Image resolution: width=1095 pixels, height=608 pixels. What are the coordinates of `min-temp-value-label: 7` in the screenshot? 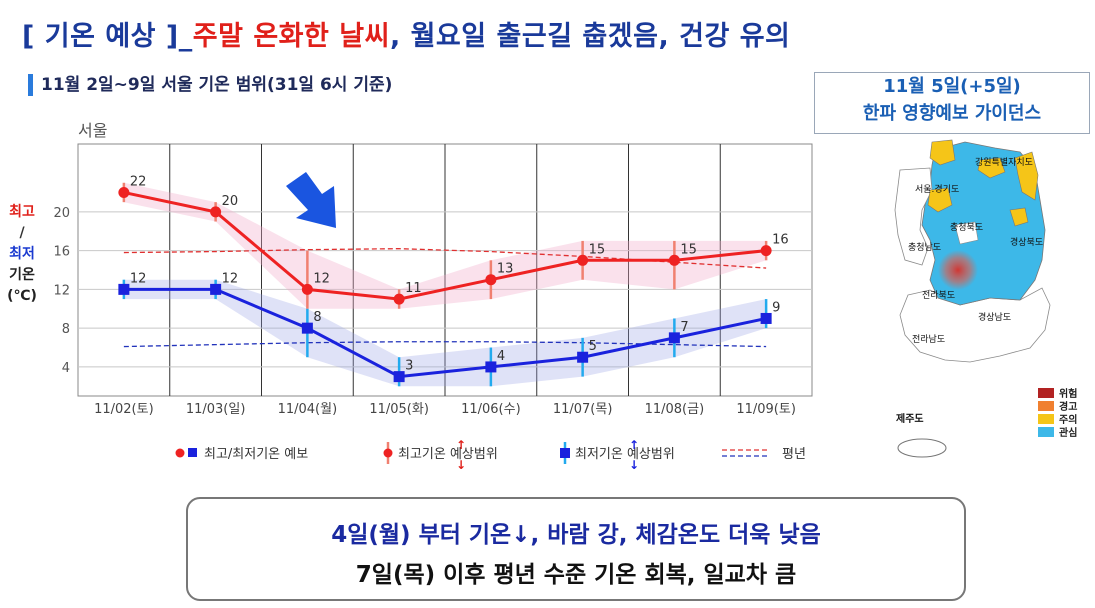 It's located at (684, 327).